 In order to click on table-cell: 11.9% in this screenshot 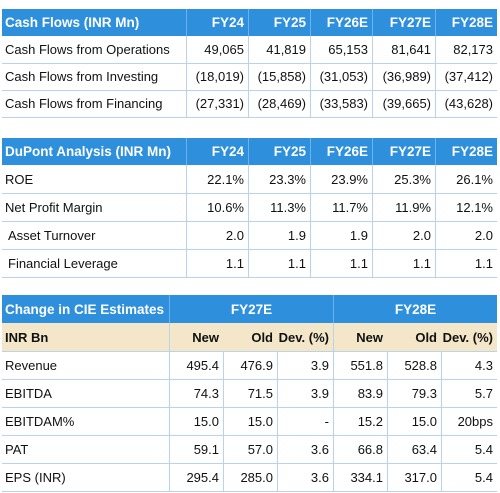, I will do `click(403, 207)`.